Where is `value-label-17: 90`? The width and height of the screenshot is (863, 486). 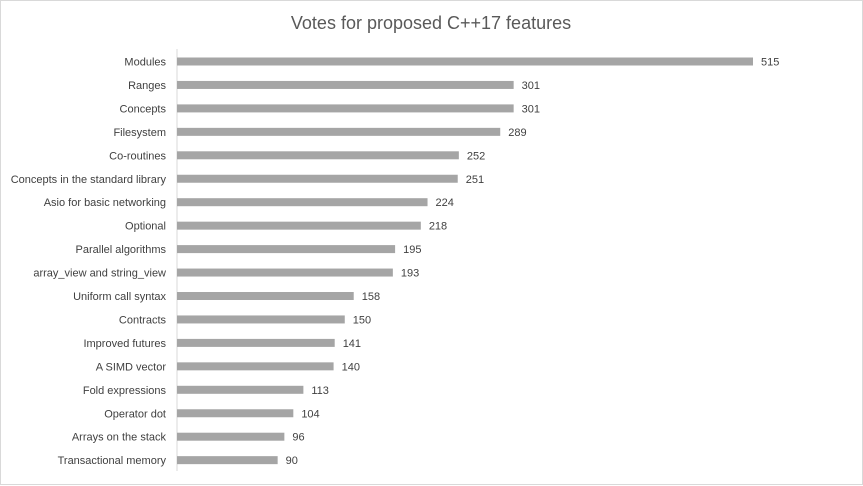 value-label-17: 90 is located at coordinates (292, 461).